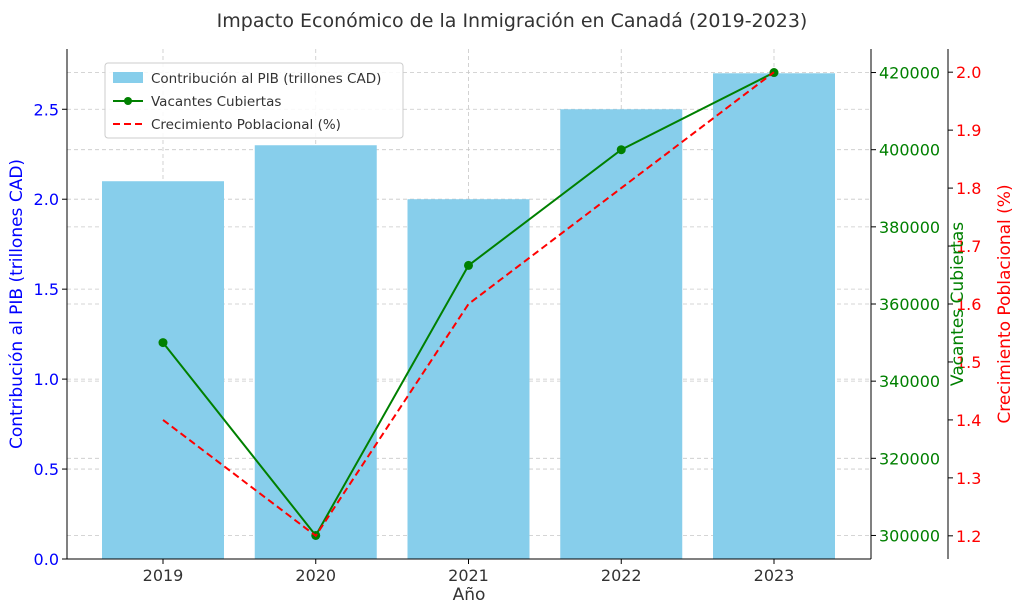 This screenshot has width=1024, height=614. What do you see at coordinates (968, 246) in the screenshot?
I see `y-right2-tick-label: 1.7` at bounding box center [968, 246].